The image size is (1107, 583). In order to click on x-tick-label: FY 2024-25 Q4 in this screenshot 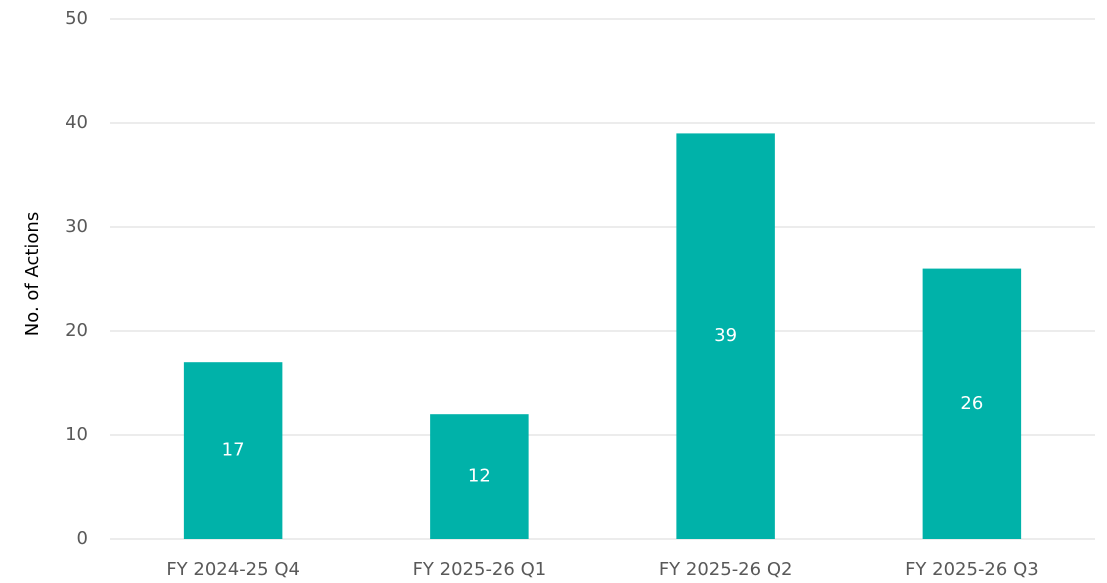, I will do `click(233, 569)`.